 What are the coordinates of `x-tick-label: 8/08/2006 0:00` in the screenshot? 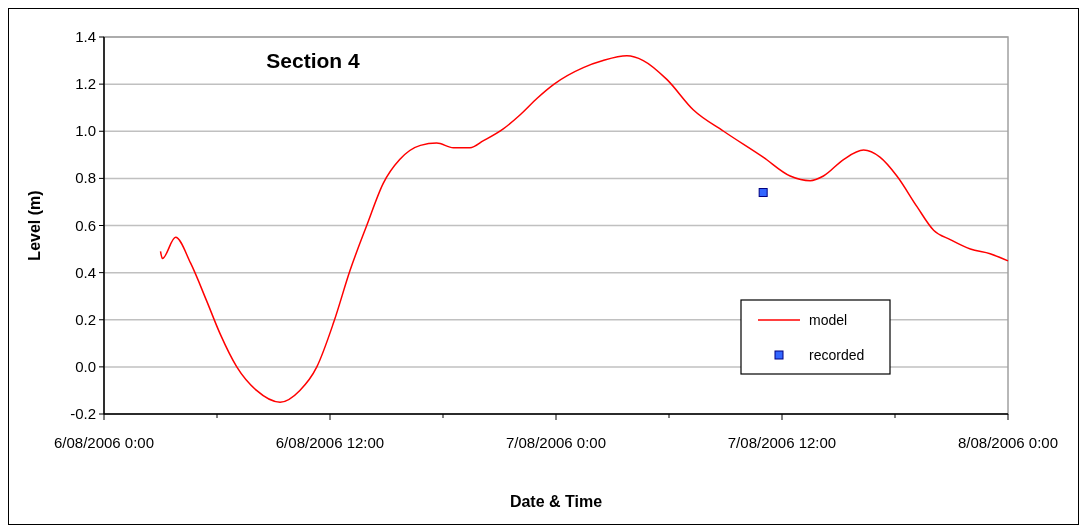 It's located at (1008, 442).